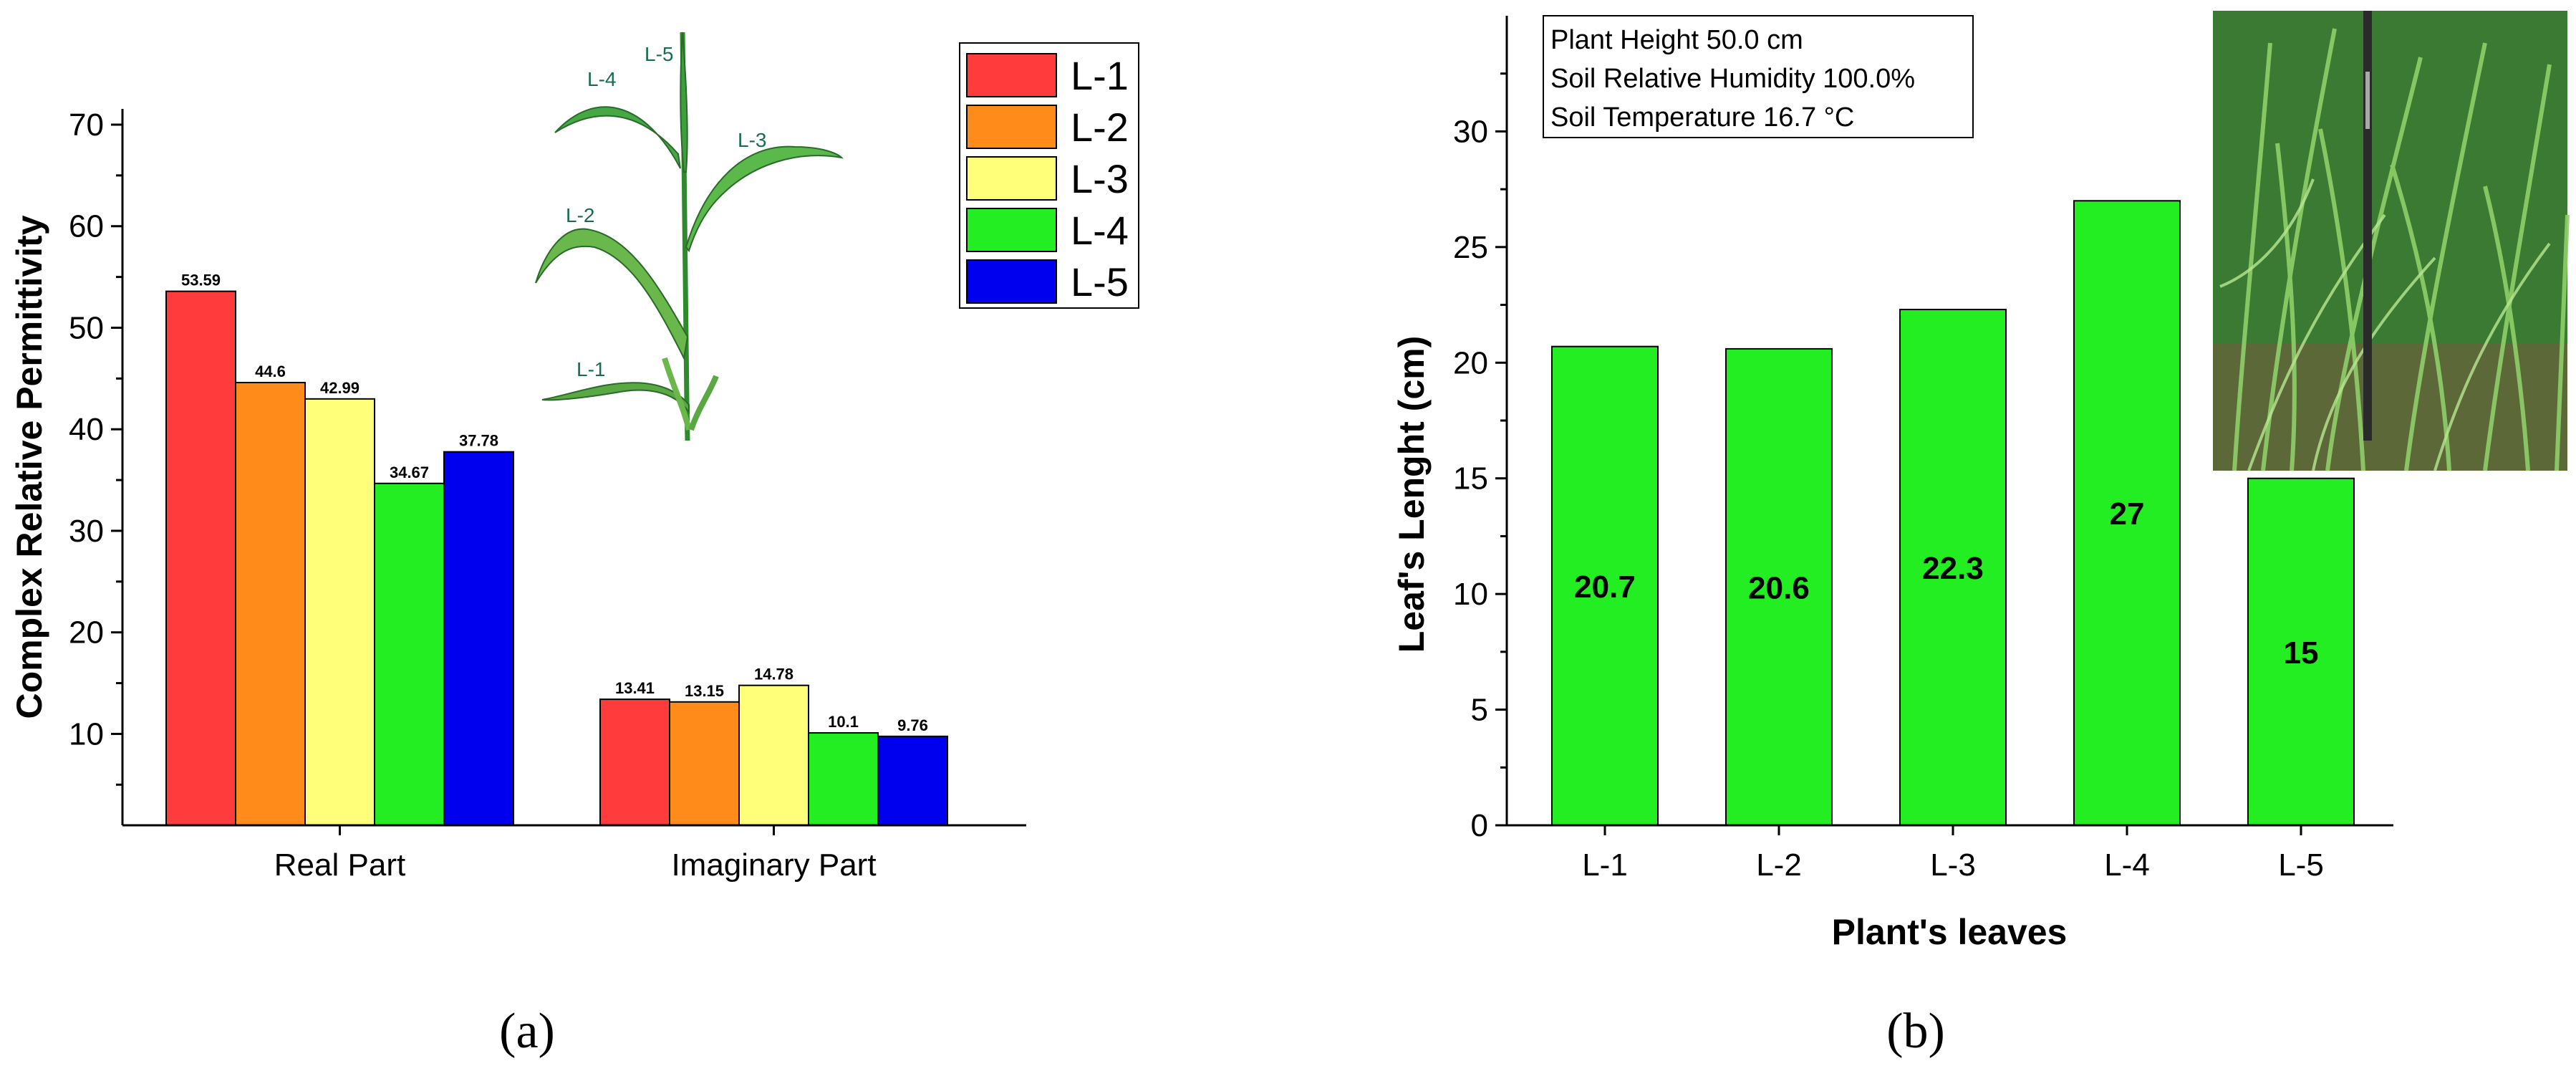 The height and width of the screenshot is (1066, 2576). I want to click on legend-label-l-3: L-3, so click(1100, 179).